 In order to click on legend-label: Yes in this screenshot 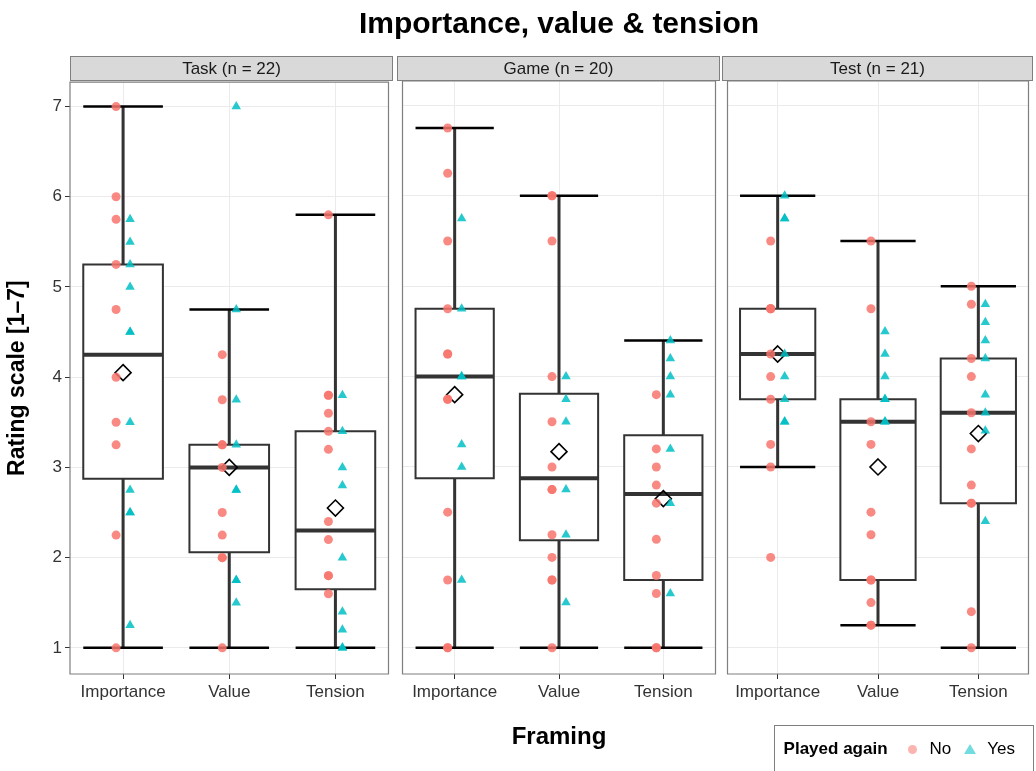, I will do `click(1001, 749)`.